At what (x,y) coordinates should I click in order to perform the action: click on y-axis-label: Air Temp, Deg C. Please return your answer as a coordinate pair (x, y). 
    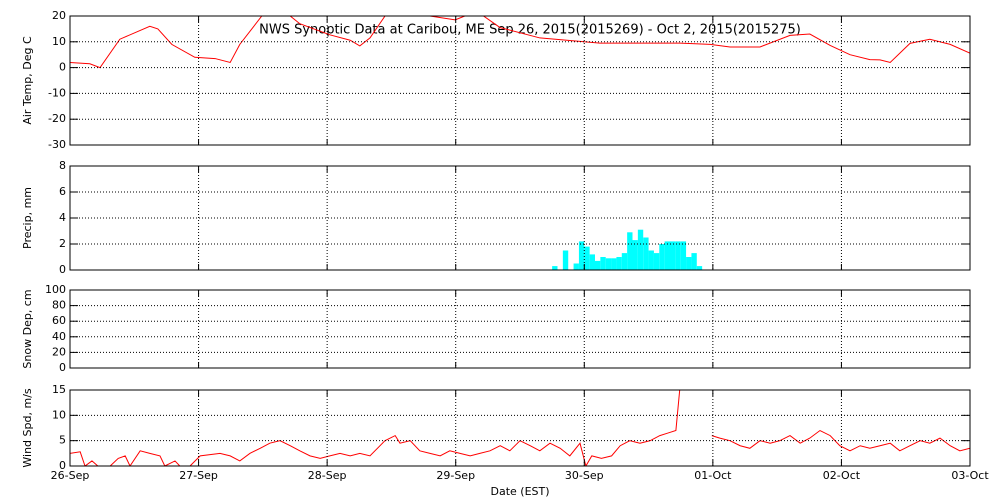
    Looking at the image, I should click on (27, 80).